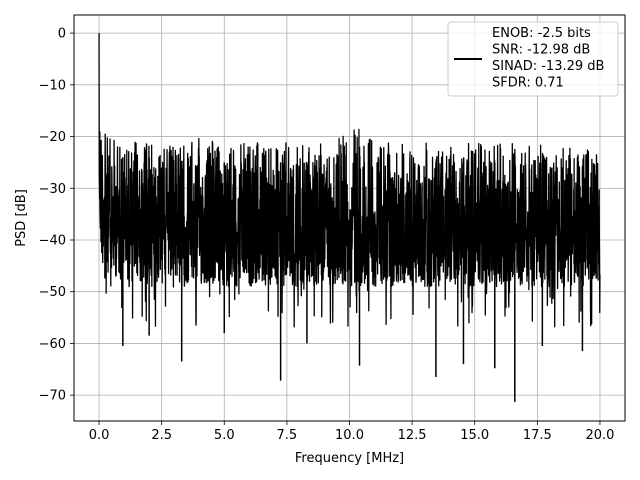 Image resolution: width=640 pixels, height=480 pixels. I want to click on x-tick-label: 15.0, so click(474, 435).